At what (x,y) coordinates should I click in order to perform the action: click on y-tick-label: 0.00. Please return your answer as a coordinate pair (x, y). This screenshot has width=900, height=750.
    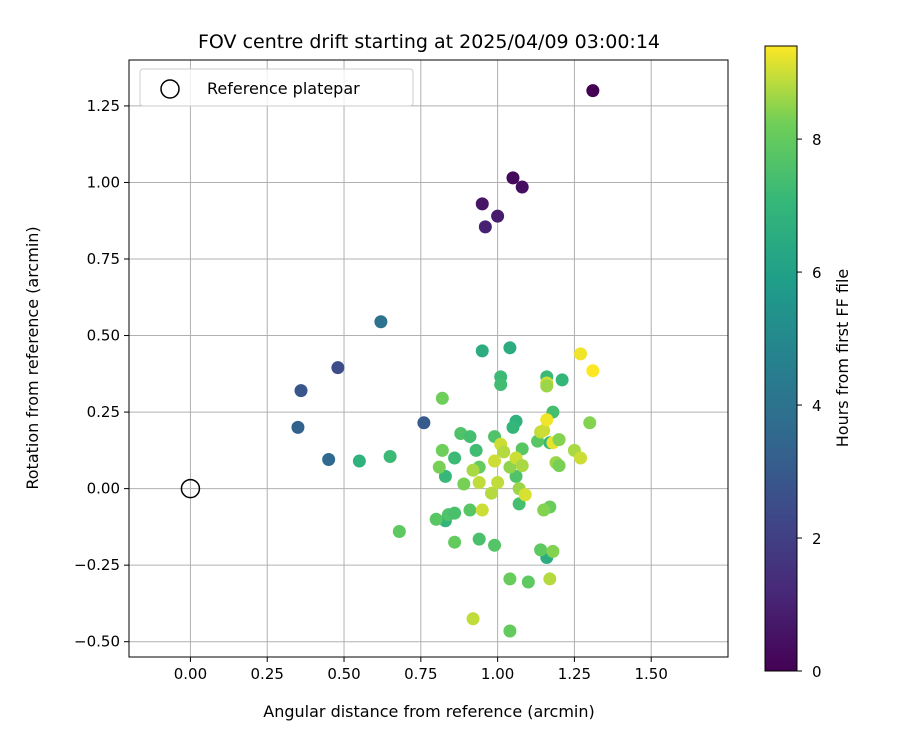
    Looking at the image, I should click on (103, 489).